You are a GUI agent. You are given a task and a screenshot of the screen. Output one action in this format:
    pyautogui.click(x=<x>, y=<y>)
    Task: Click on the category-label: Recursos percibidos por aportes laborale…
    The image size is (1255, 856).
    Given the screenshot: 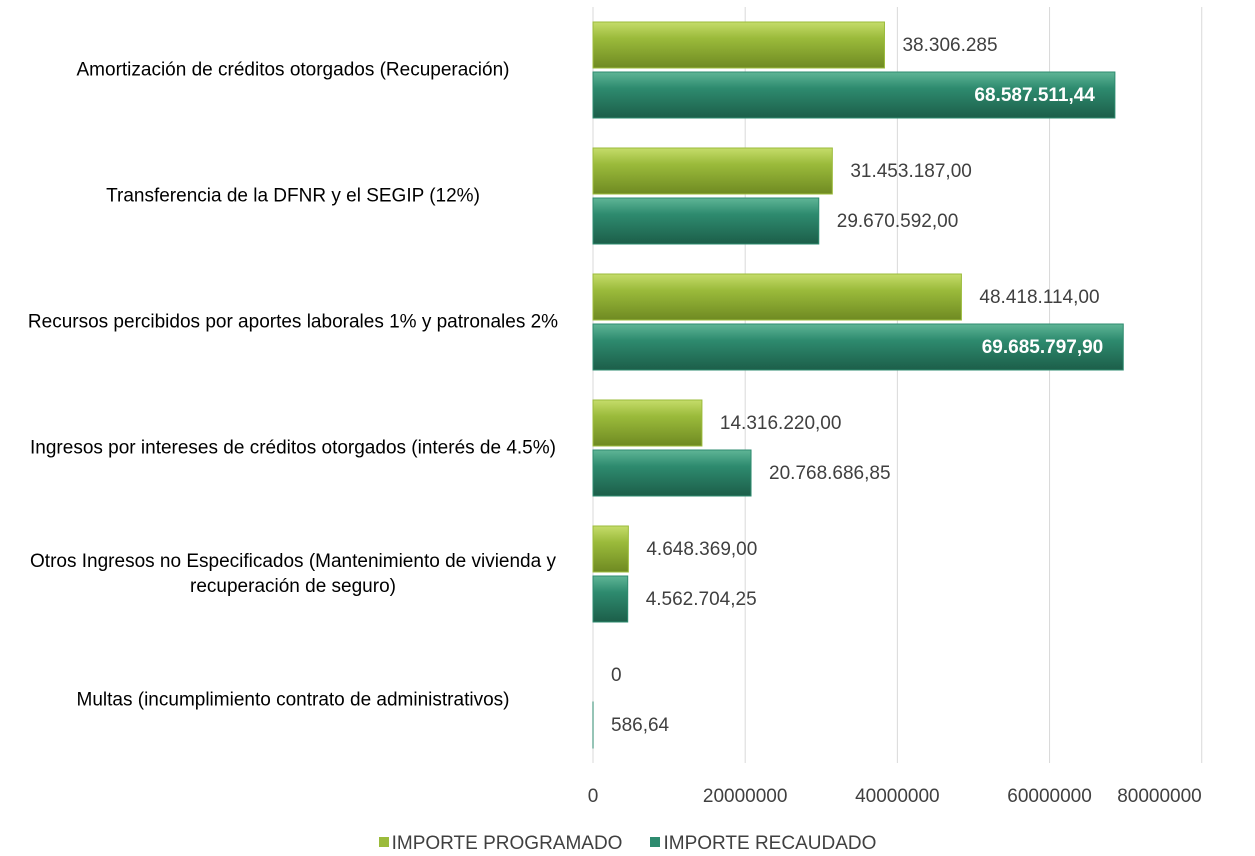 What is the action you would take?
    pyautogui.click(x=293, y=322)
    